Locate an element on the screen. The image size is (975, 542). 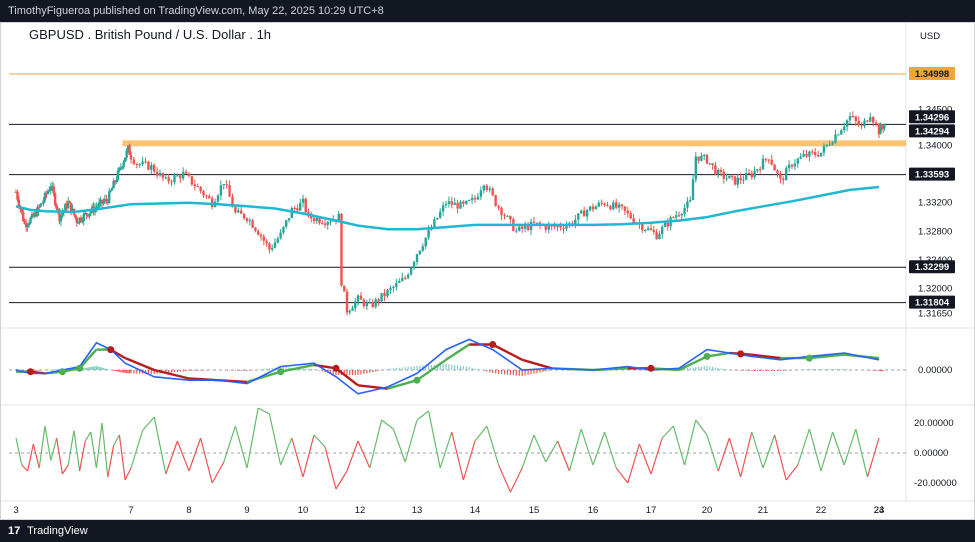
price-tick-label: 1.31650 is located at coordinates (935, 314).